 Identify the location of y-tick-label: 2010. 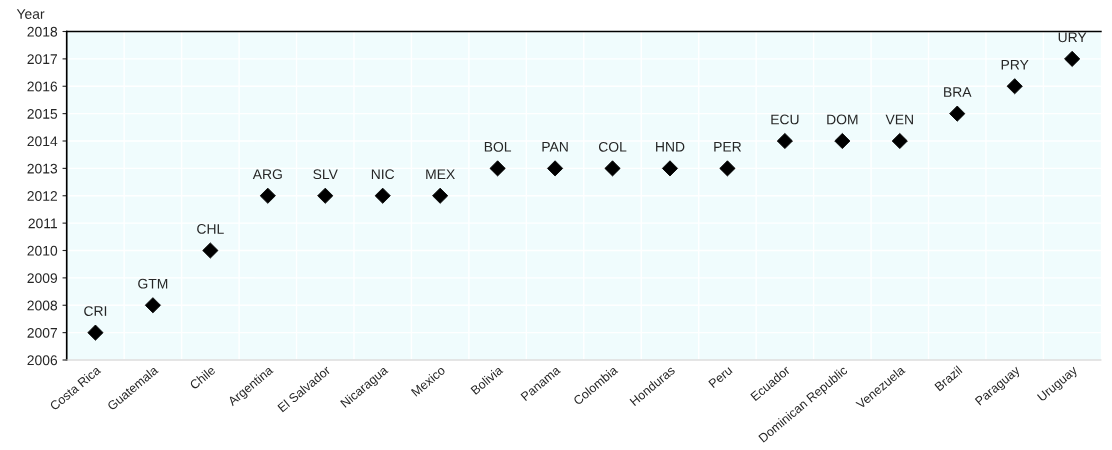
(42, 250).